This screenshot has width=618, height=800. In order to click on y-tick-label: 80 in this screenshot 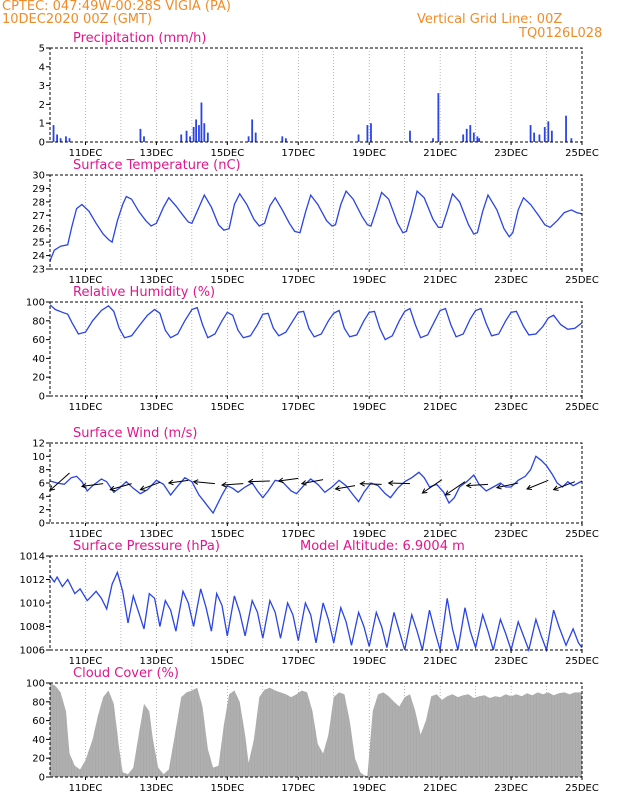, I will do `click(38, 321)`.